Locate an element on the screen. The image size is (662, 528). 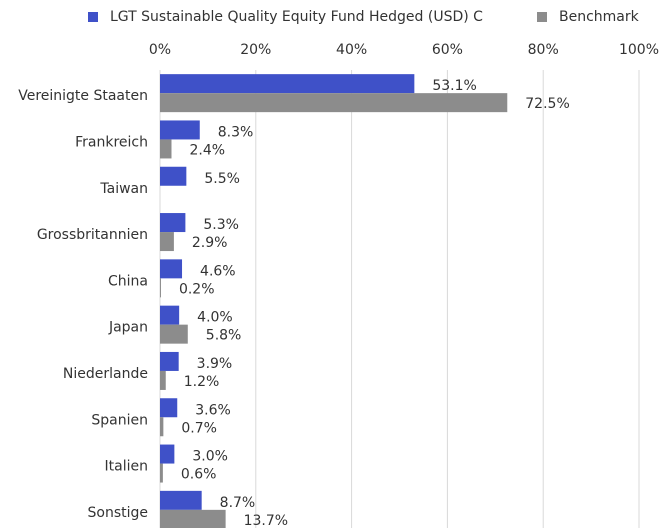
y-tick-label: Japan is located at coordinates (128, 328).